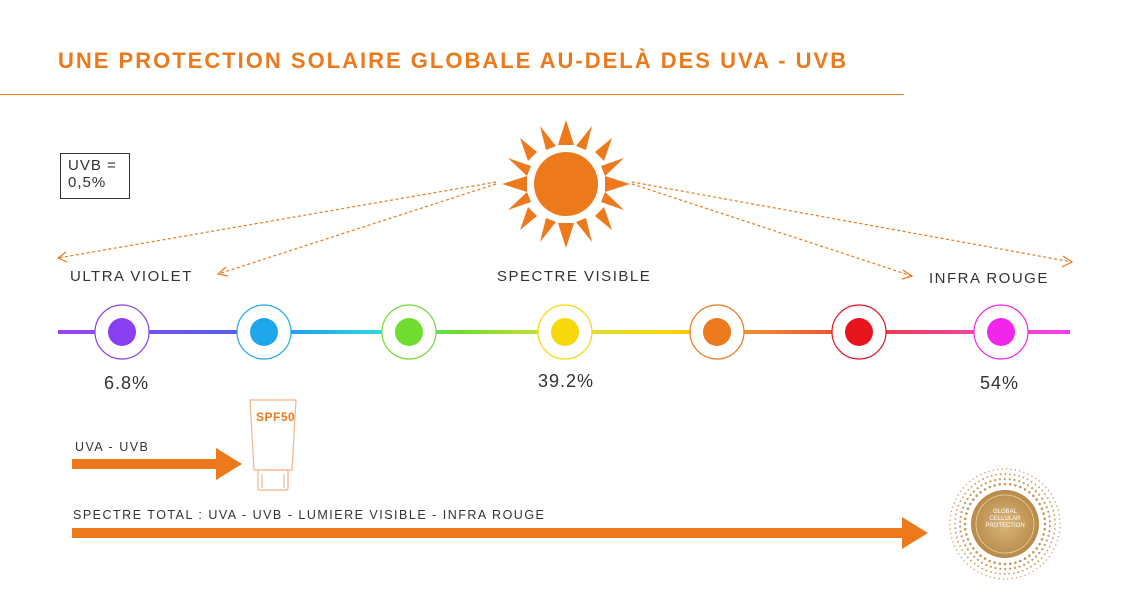 Image resolution: width=1136 pixels, height=600 pixels. I want to click on spf50-label: SPF50, so click(276, 417).